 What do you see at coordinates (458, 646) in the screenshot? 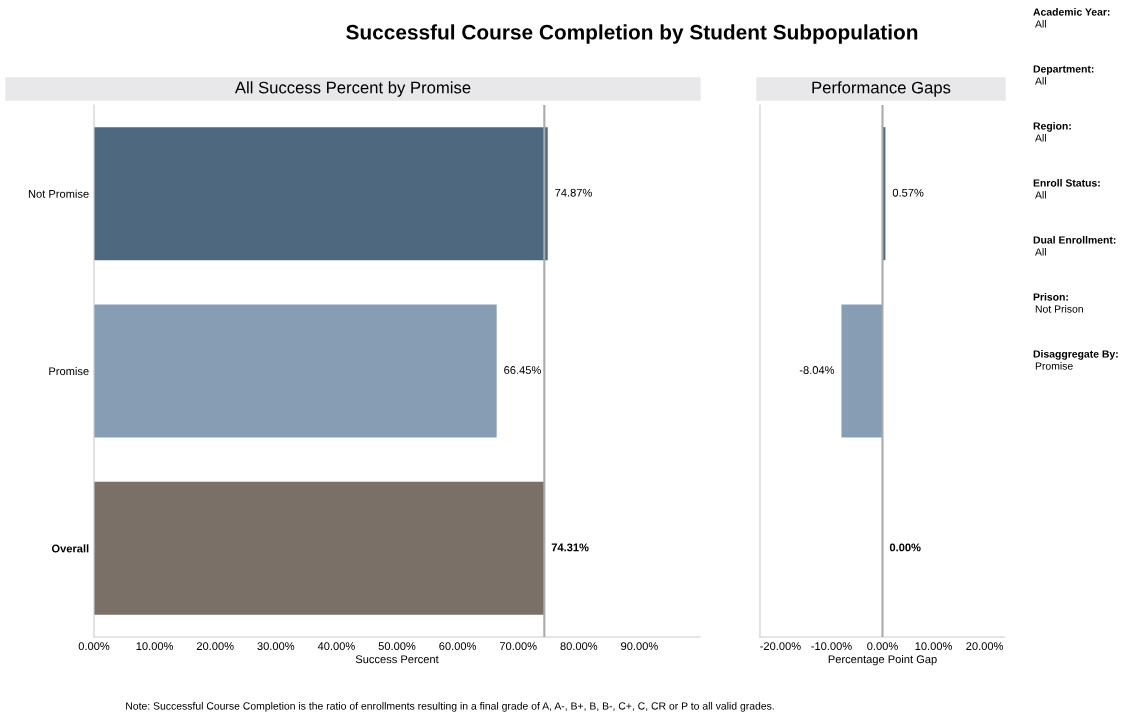
I see `x-tick-label: 60.00%` at bounding box center [458, 646].